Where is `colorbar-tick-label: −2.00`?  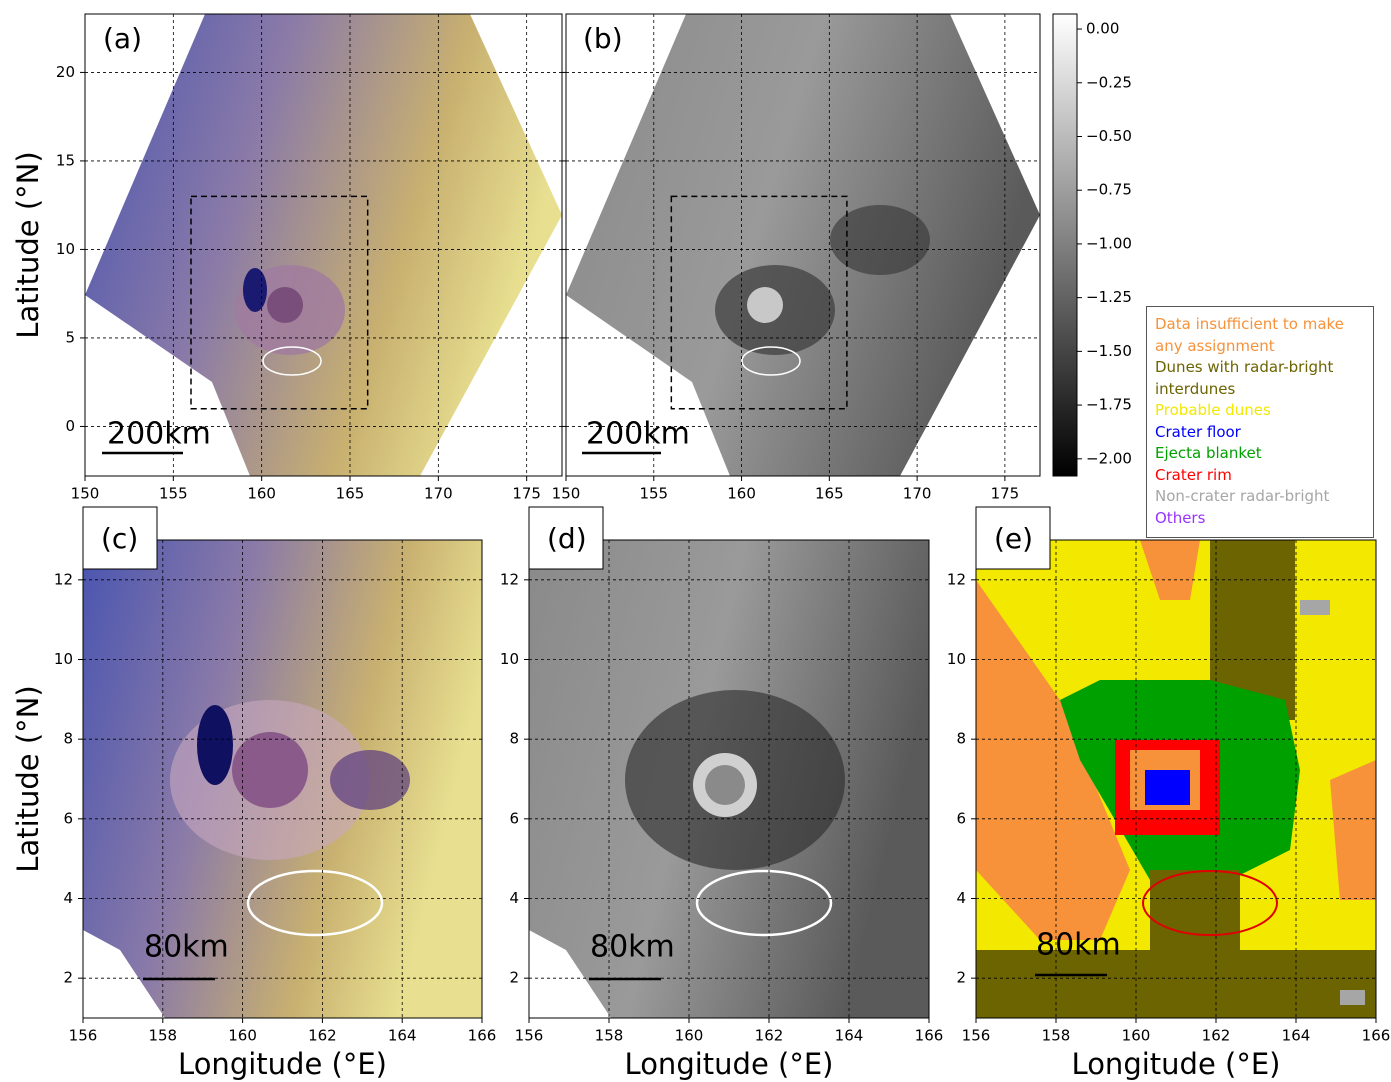 colorbar-tick-label: −2.00 is located at coordinates (1109, 458).